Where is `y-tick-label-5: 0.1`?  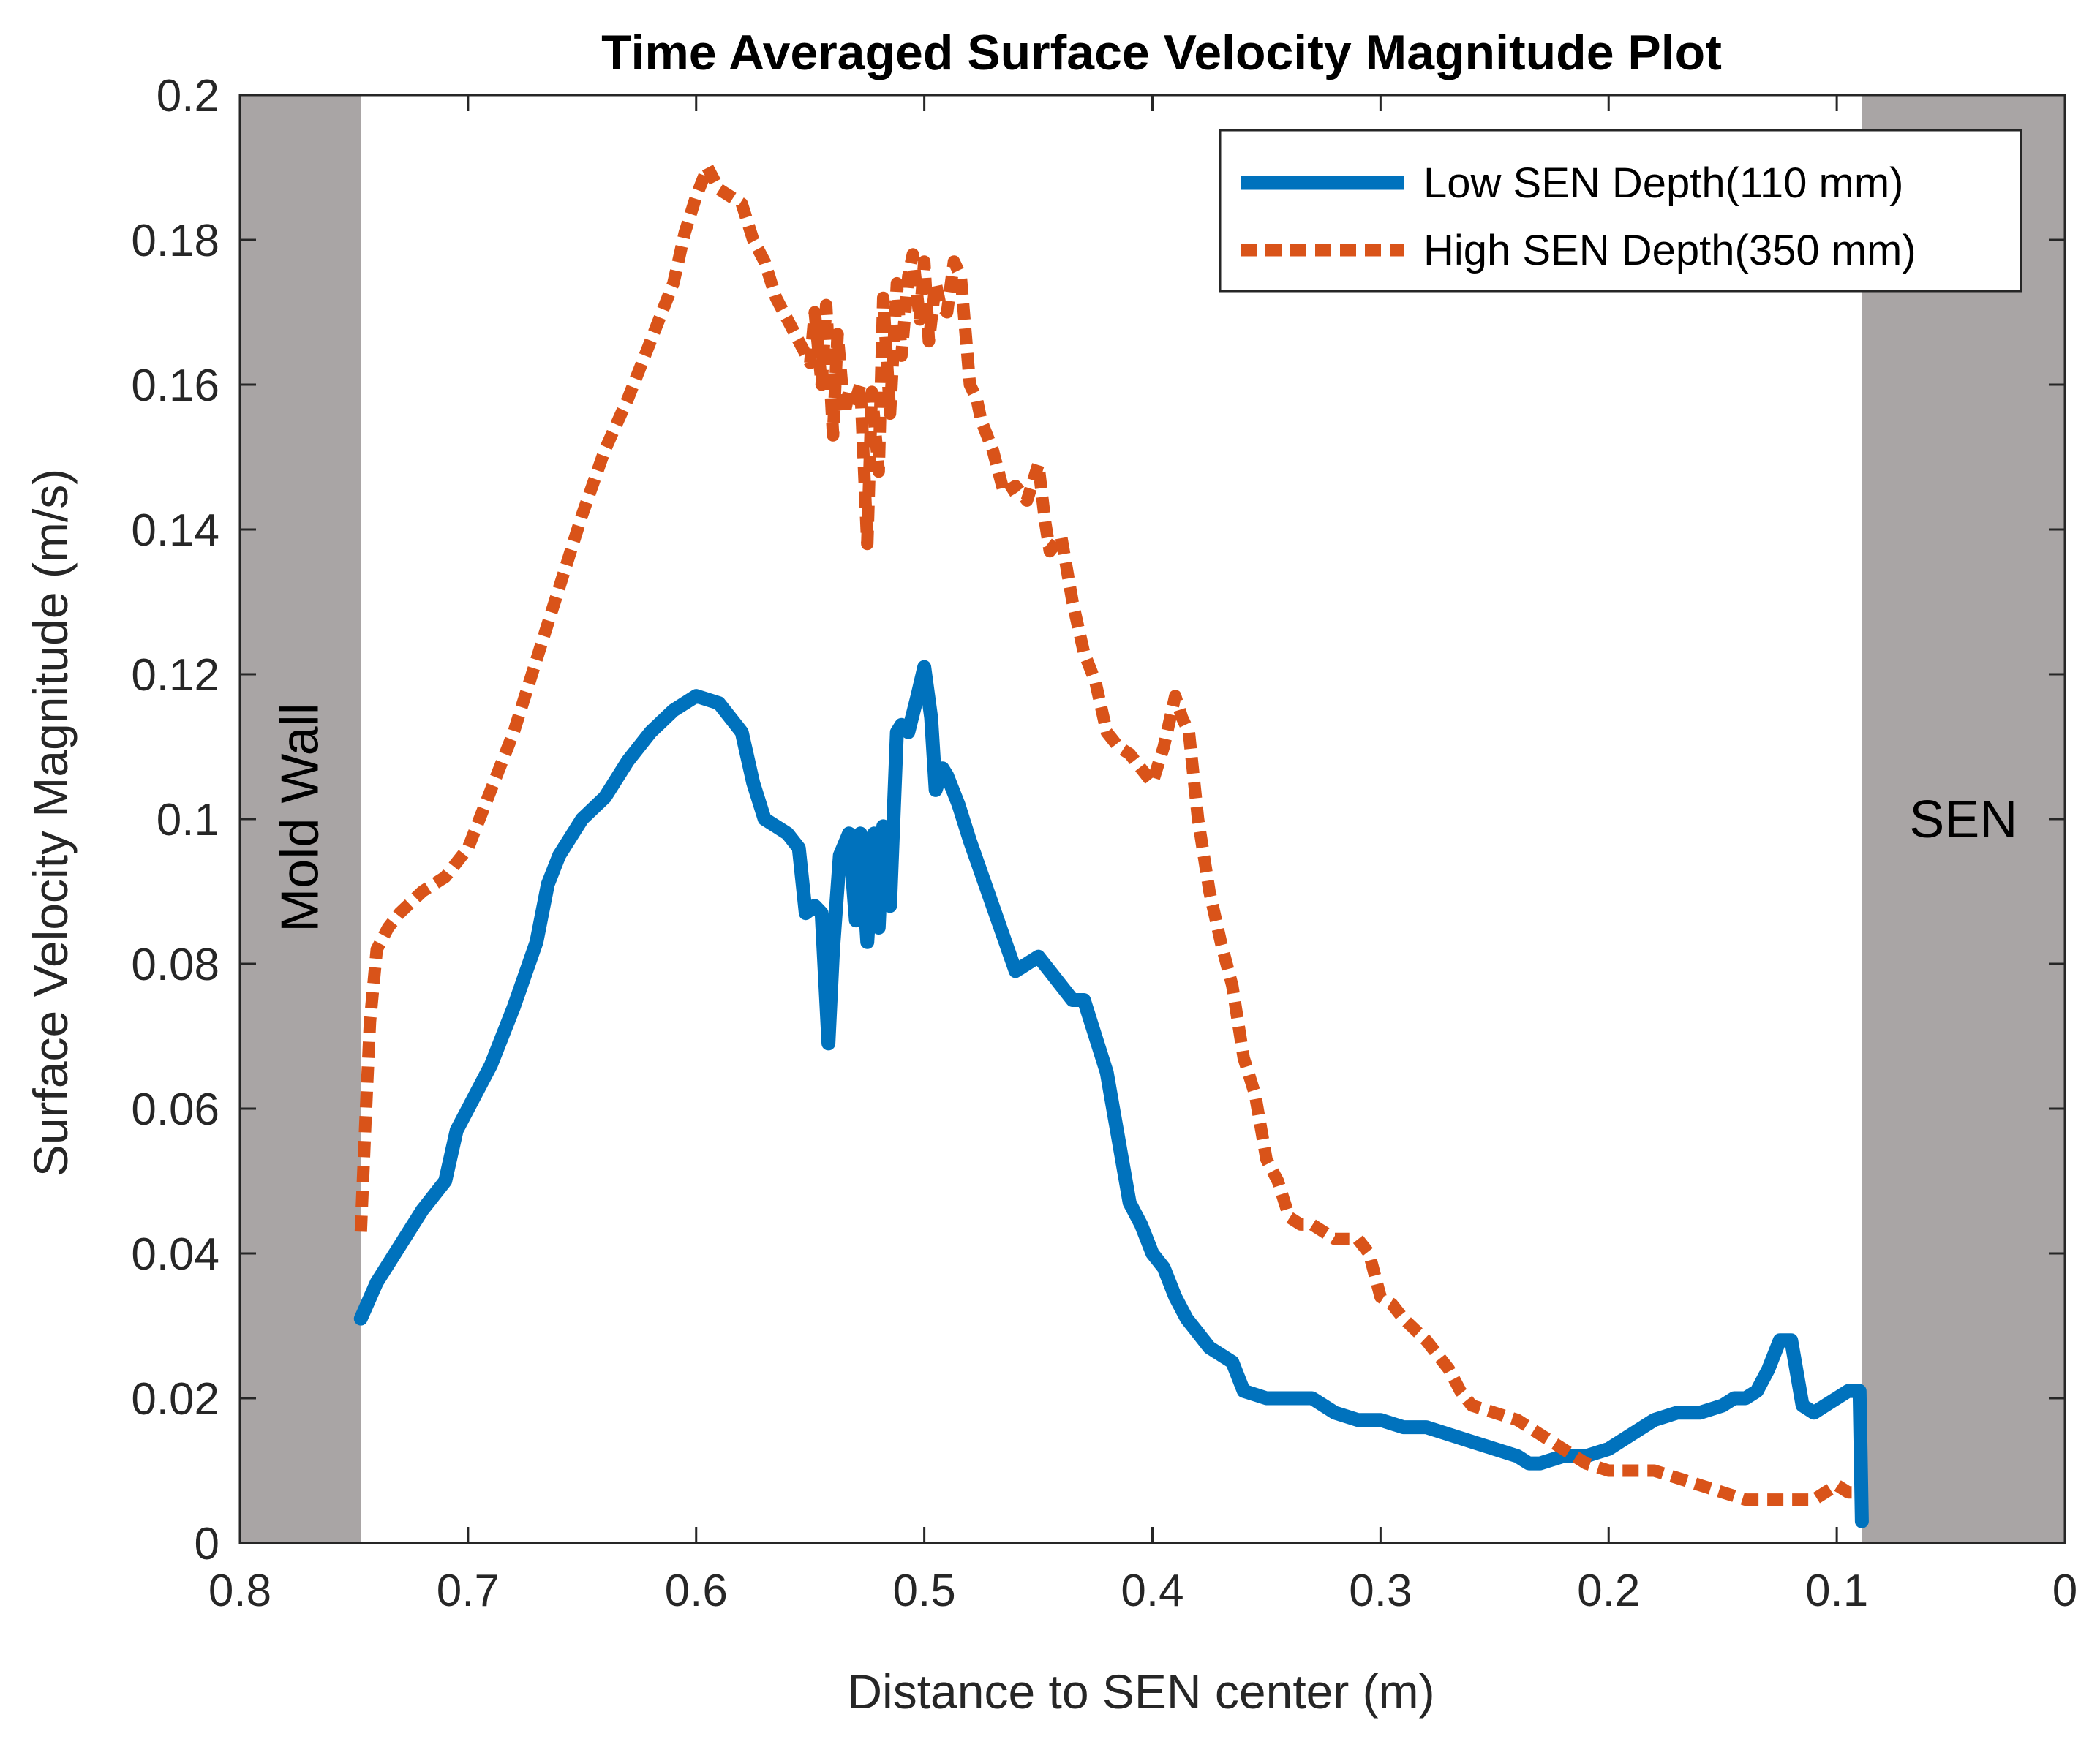 y-tick-label-5: 0.1 is located at coordinates (188, 820).